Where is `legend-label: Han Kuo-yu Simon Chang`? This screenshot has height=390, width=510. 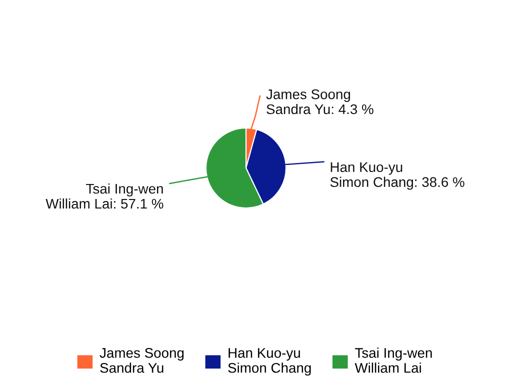 legend-label: Han Kuo-yu Simon Chang is located at coordinates (269, 362).